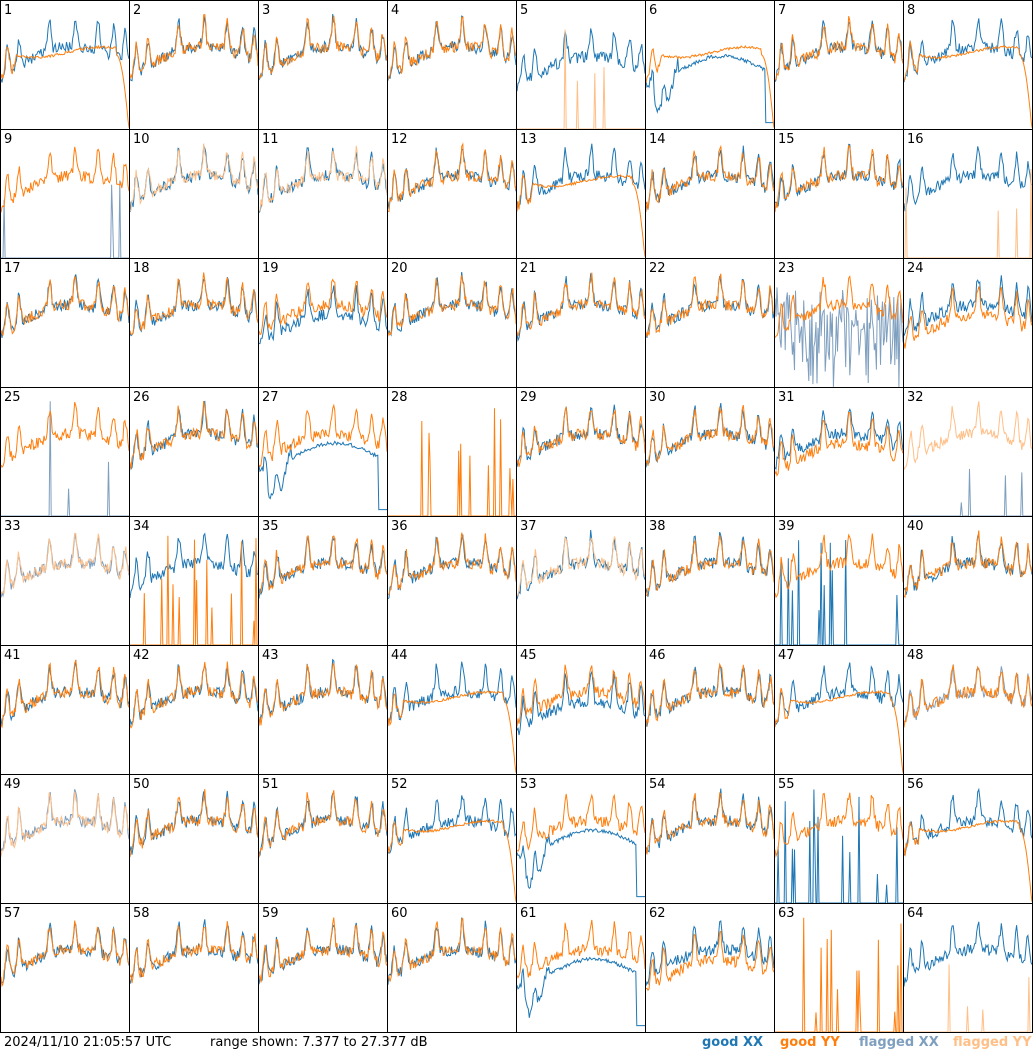 This screenshot has width=1033, height=1053. Describe the element at coordinates (8, 139) in the screenshot. I see `panel-label-9: 9` at that location.